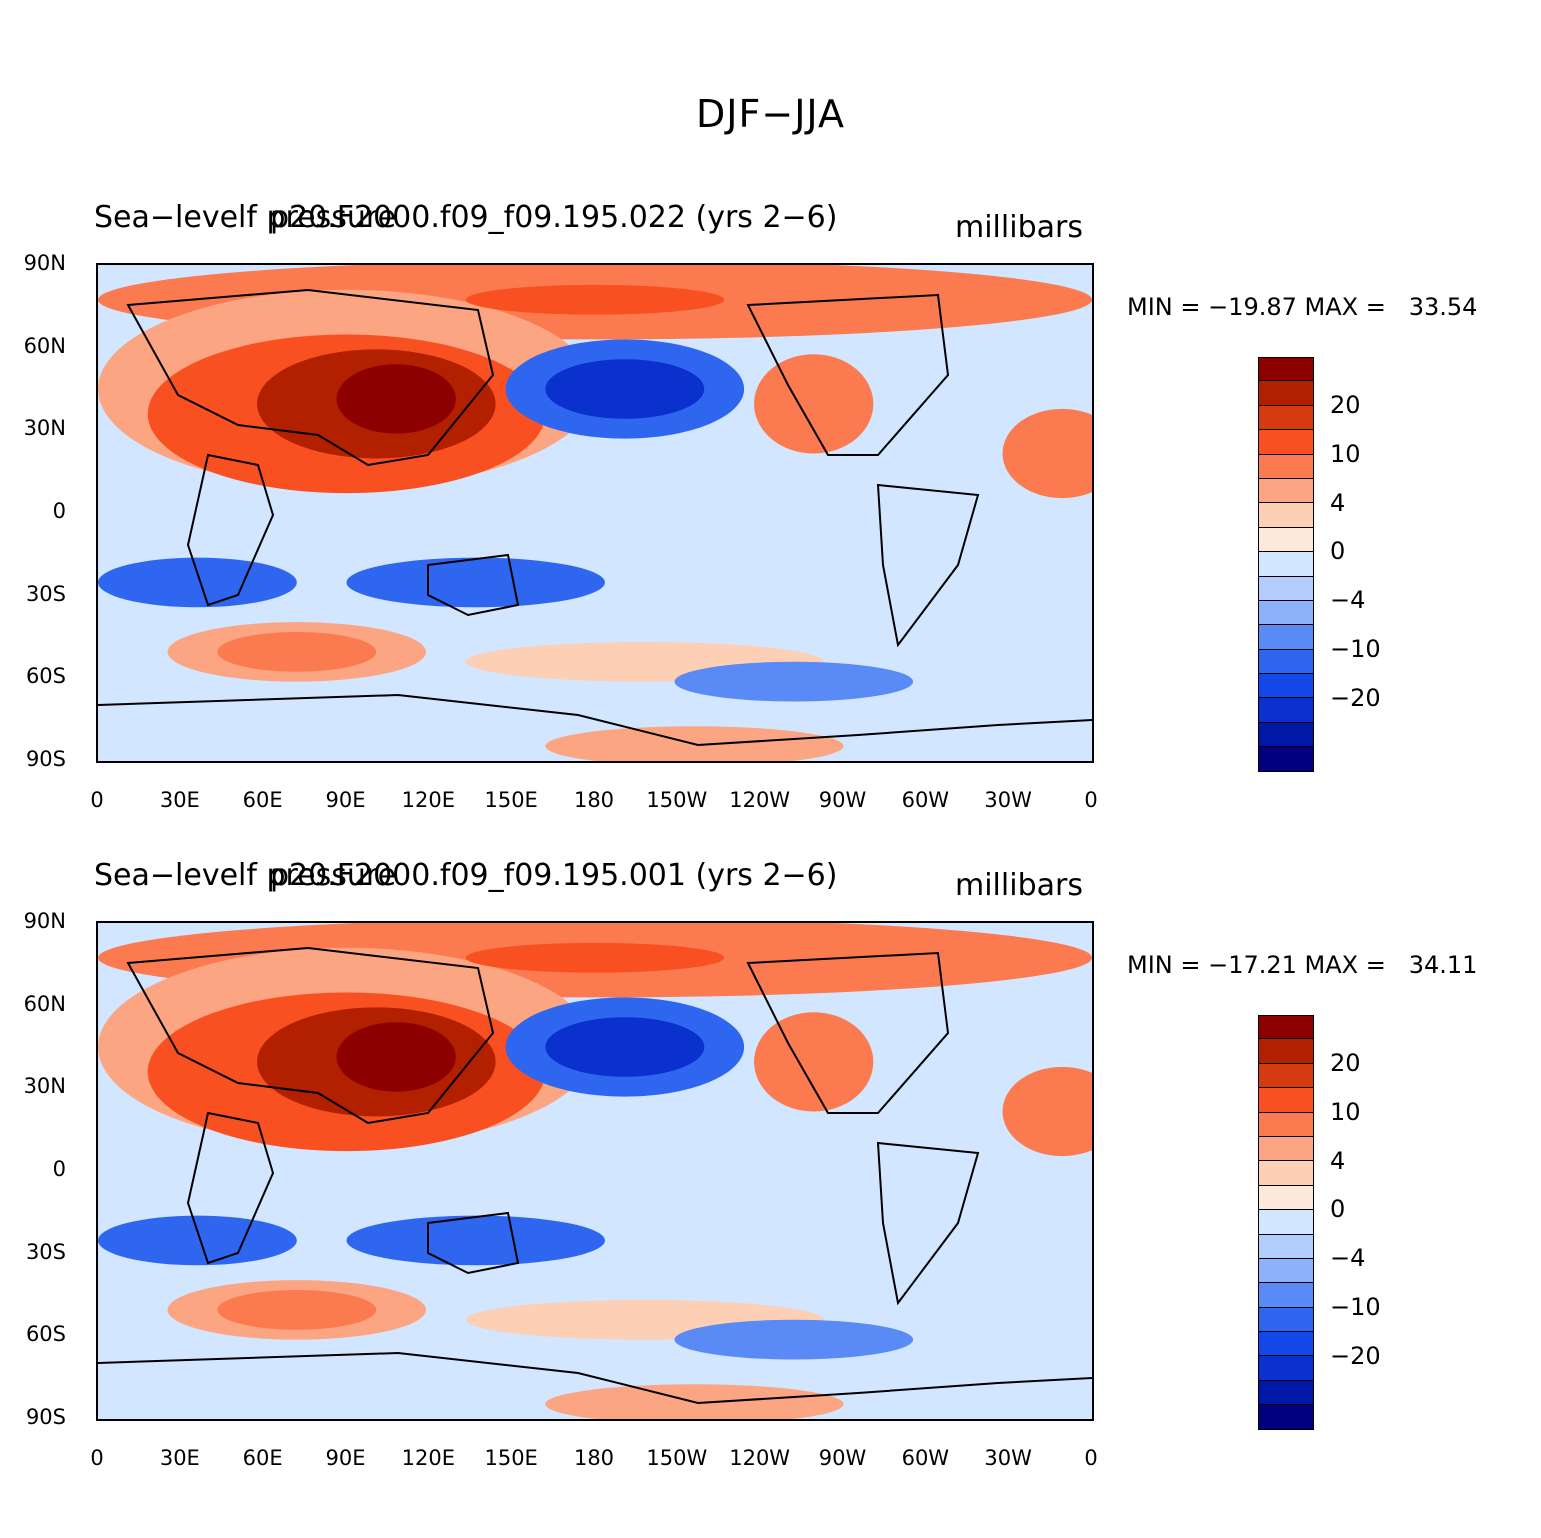 The width and height of the screenshot is (1541, 1538). I want to click on colorbar-label: 0, so click(1338, 1209).